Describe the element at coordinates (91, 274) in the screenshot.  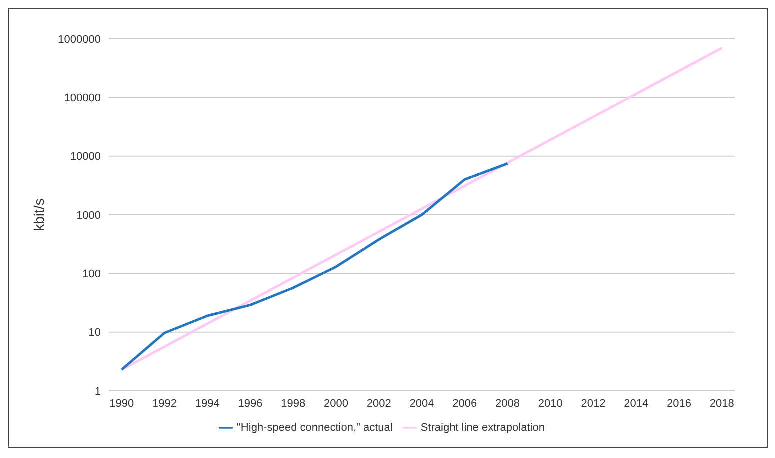
I see `y-tick-label: 100` at that location.